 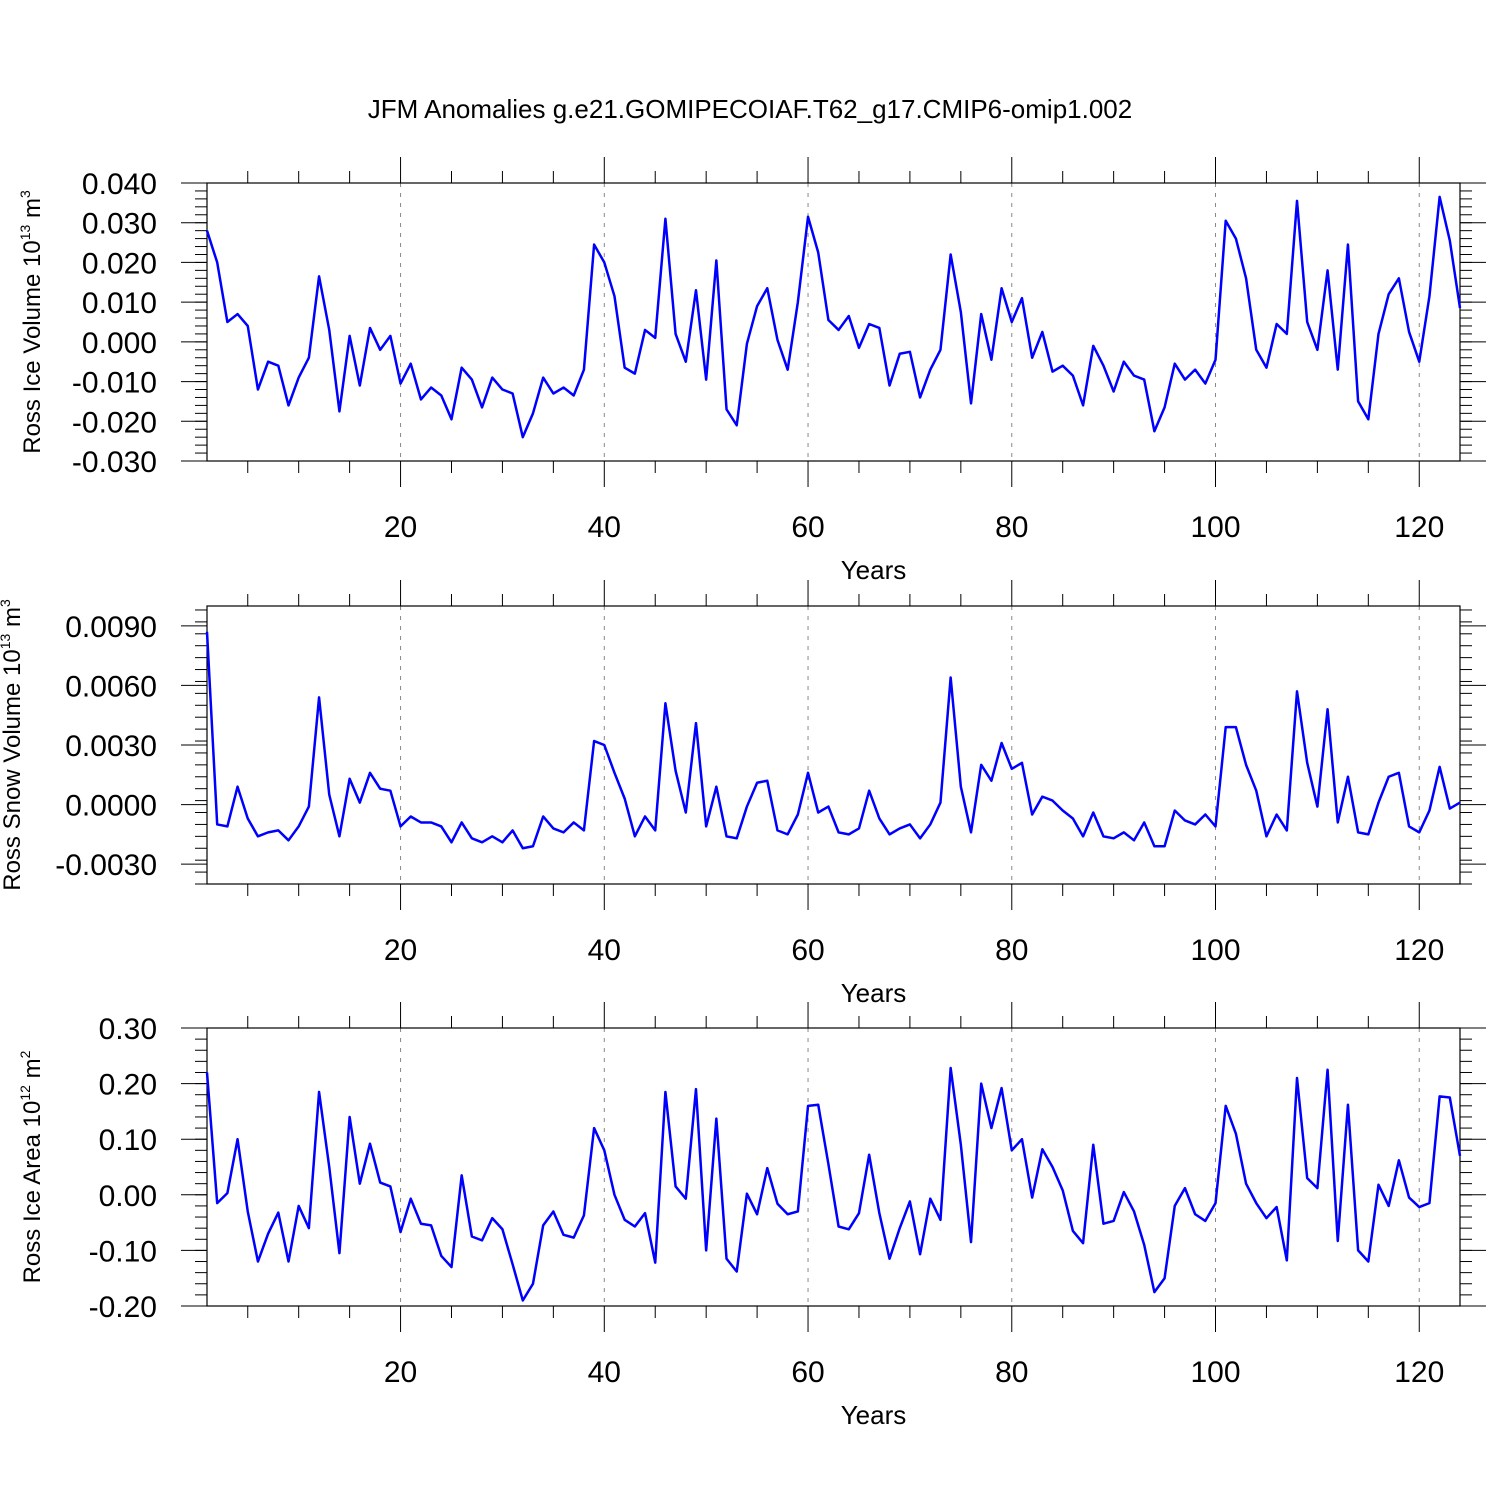 I want to click on y-tick-label: 0.10, so click(x=128, y=1140).